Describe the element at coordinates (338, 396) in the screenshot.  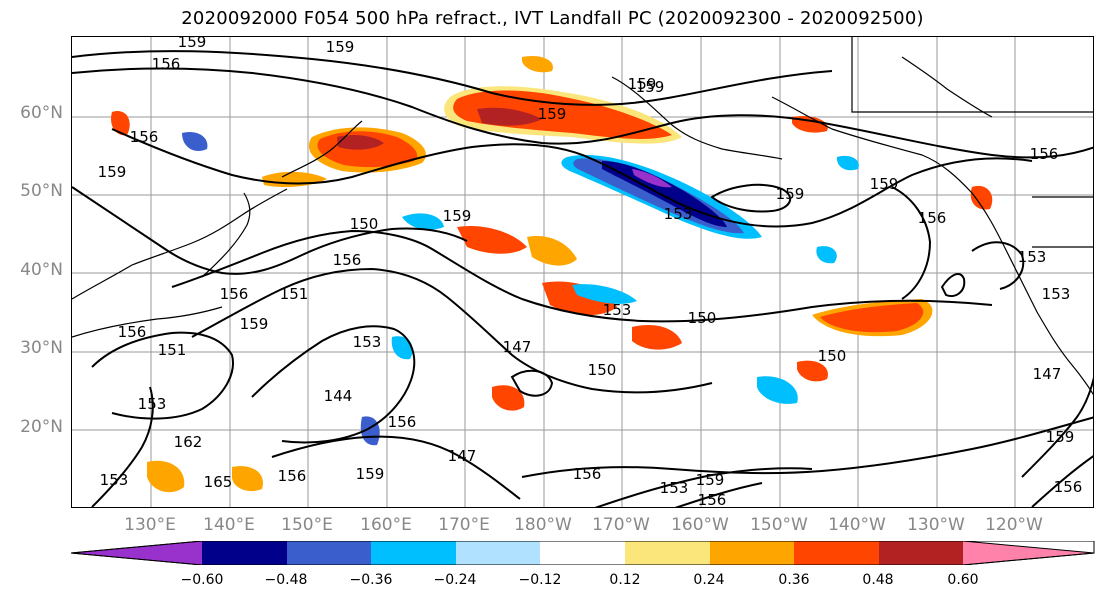
I see `contour-label: 144` at that location.